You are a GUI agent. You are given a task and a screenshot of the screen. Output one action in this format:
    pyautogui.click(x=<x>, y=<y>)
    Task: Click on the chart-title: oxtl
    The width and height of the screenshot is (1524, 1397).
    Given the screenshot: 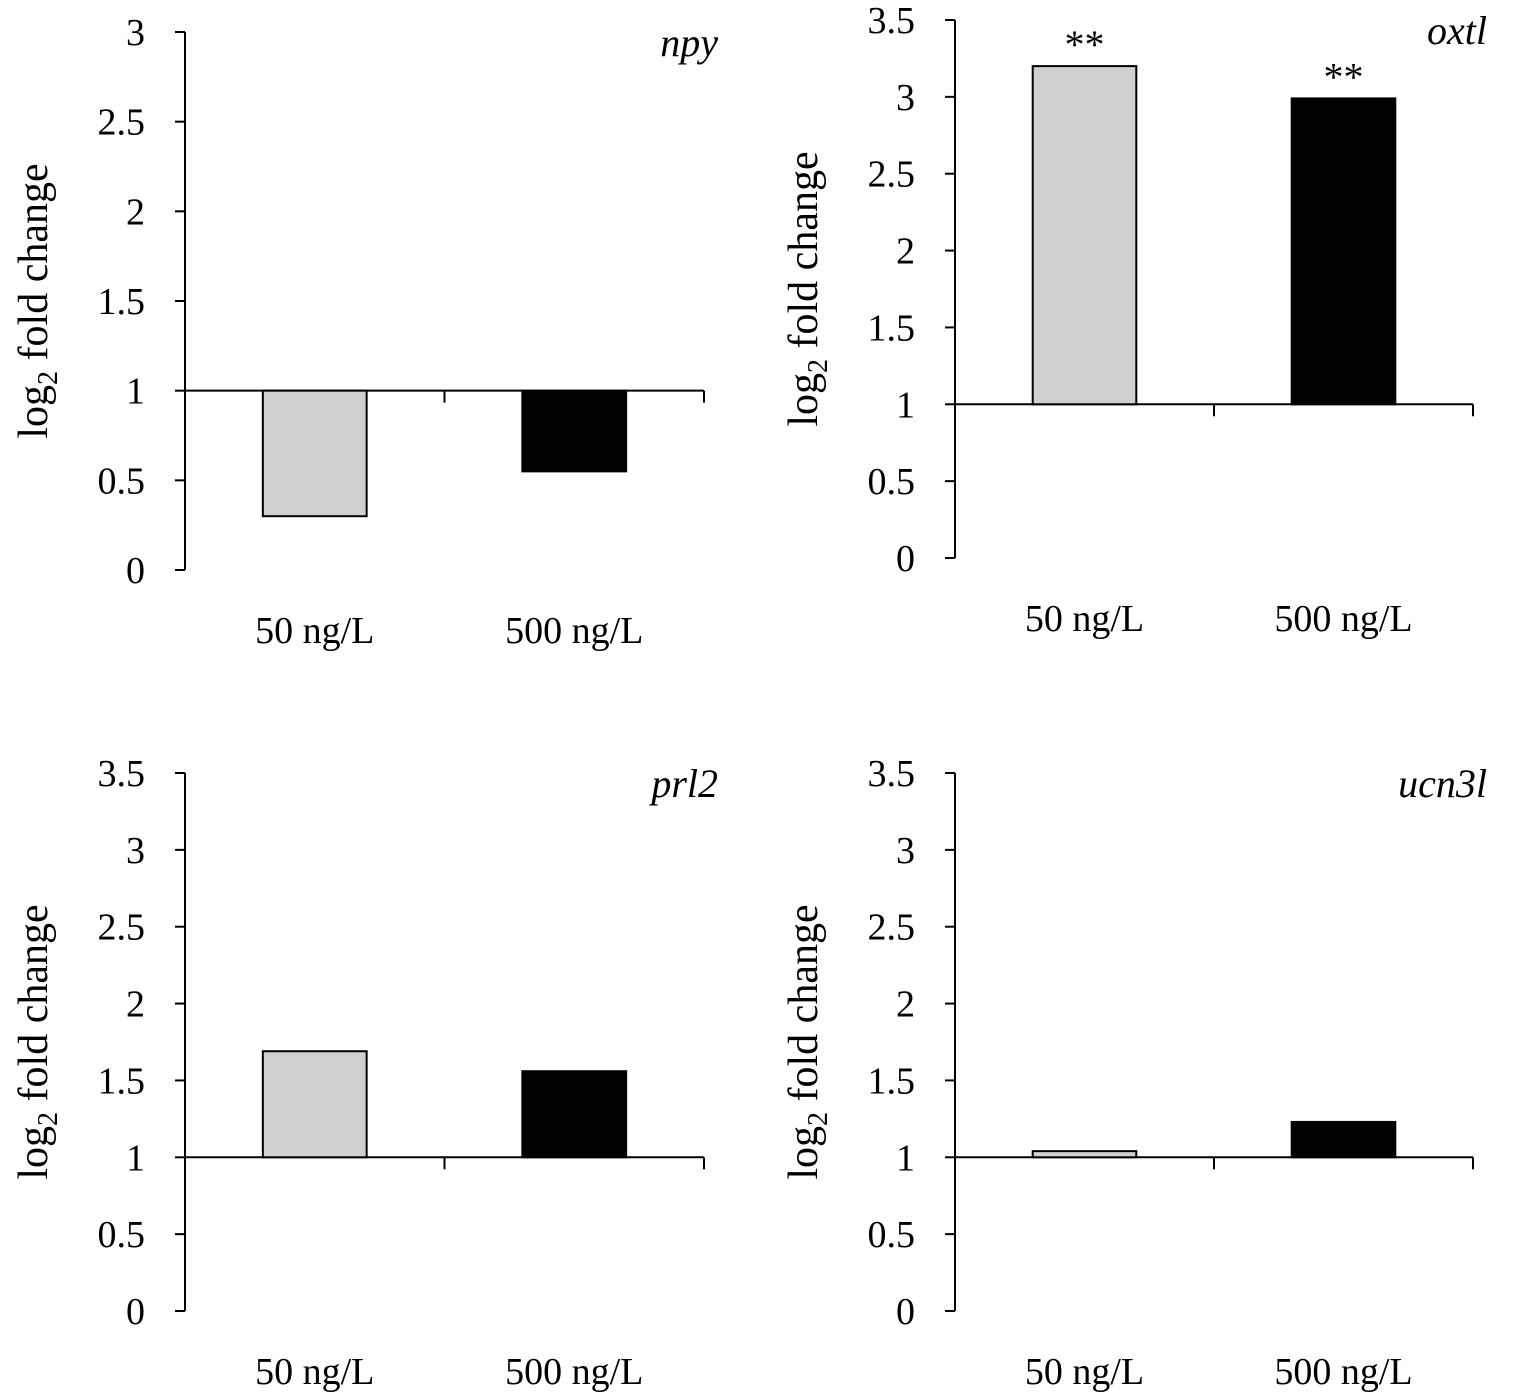 What is the action you would take?
    pyautogui.click(x=1457, y=30)
    